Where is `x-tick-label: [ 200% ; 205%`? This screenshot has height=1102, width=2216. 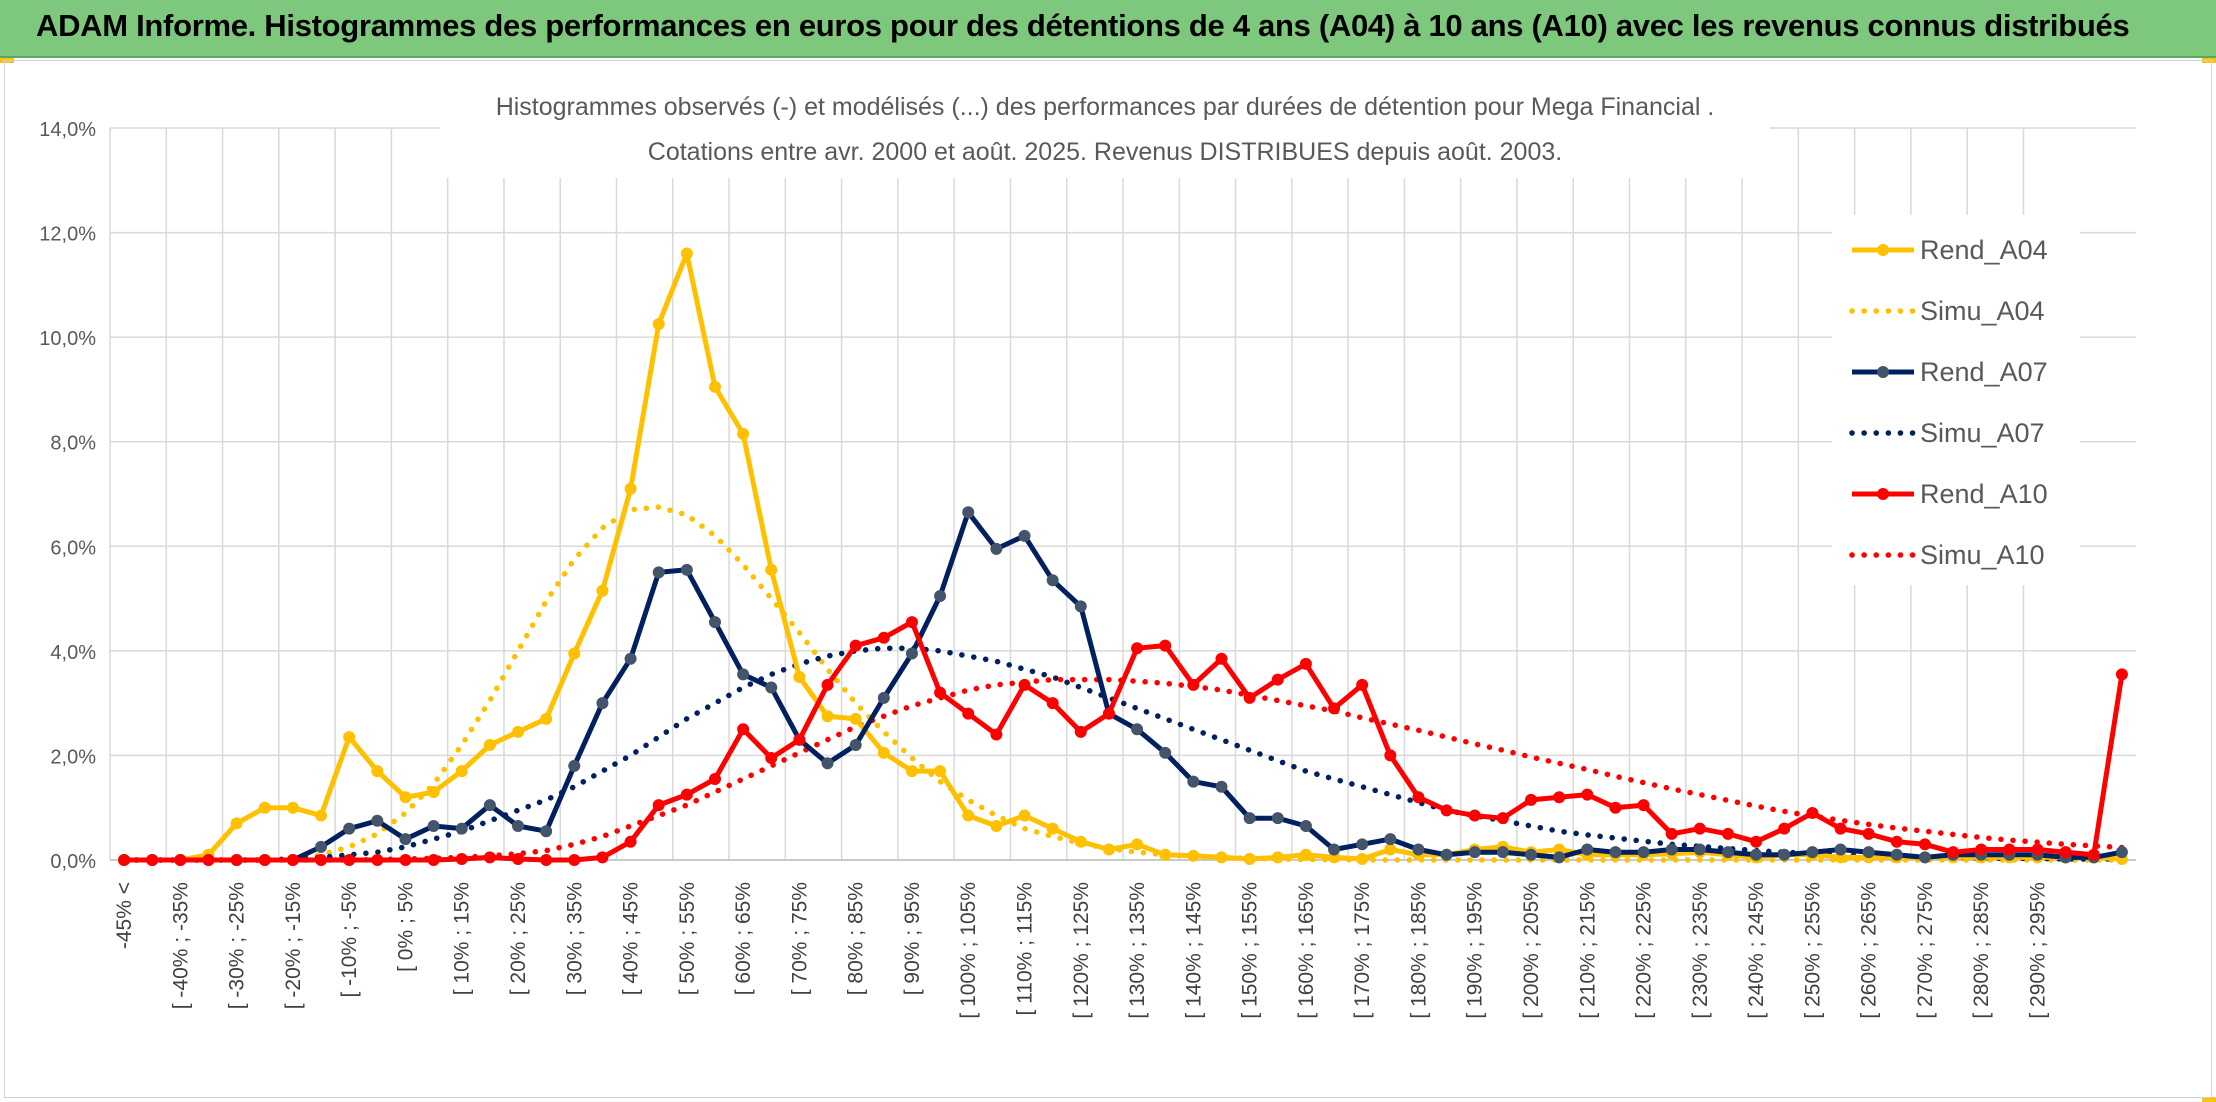
x-tick-label: [ 200% ; 205% is located at coordinates (1531, 950).